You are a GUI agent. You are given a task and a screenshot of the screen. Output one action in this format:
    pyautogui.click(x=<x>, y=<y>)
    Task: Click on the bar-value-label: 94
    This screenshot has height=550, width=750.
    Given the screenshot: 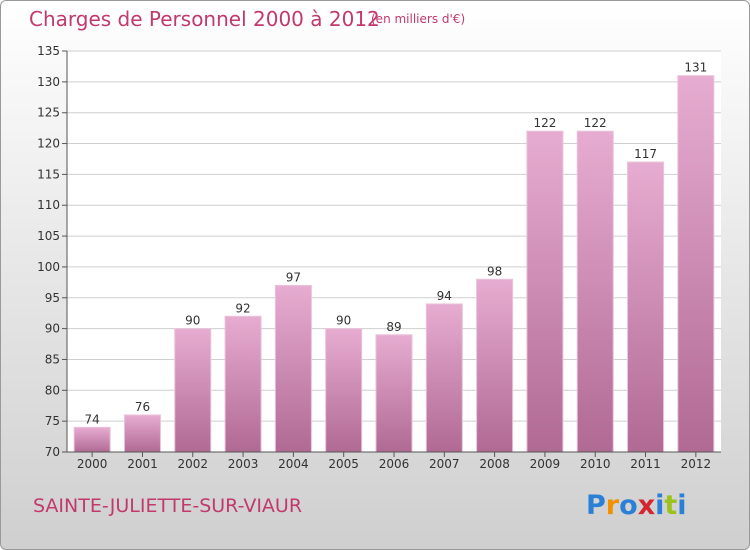 What is the action you would take?
    pyautogui.click(x=444, y=296)
    